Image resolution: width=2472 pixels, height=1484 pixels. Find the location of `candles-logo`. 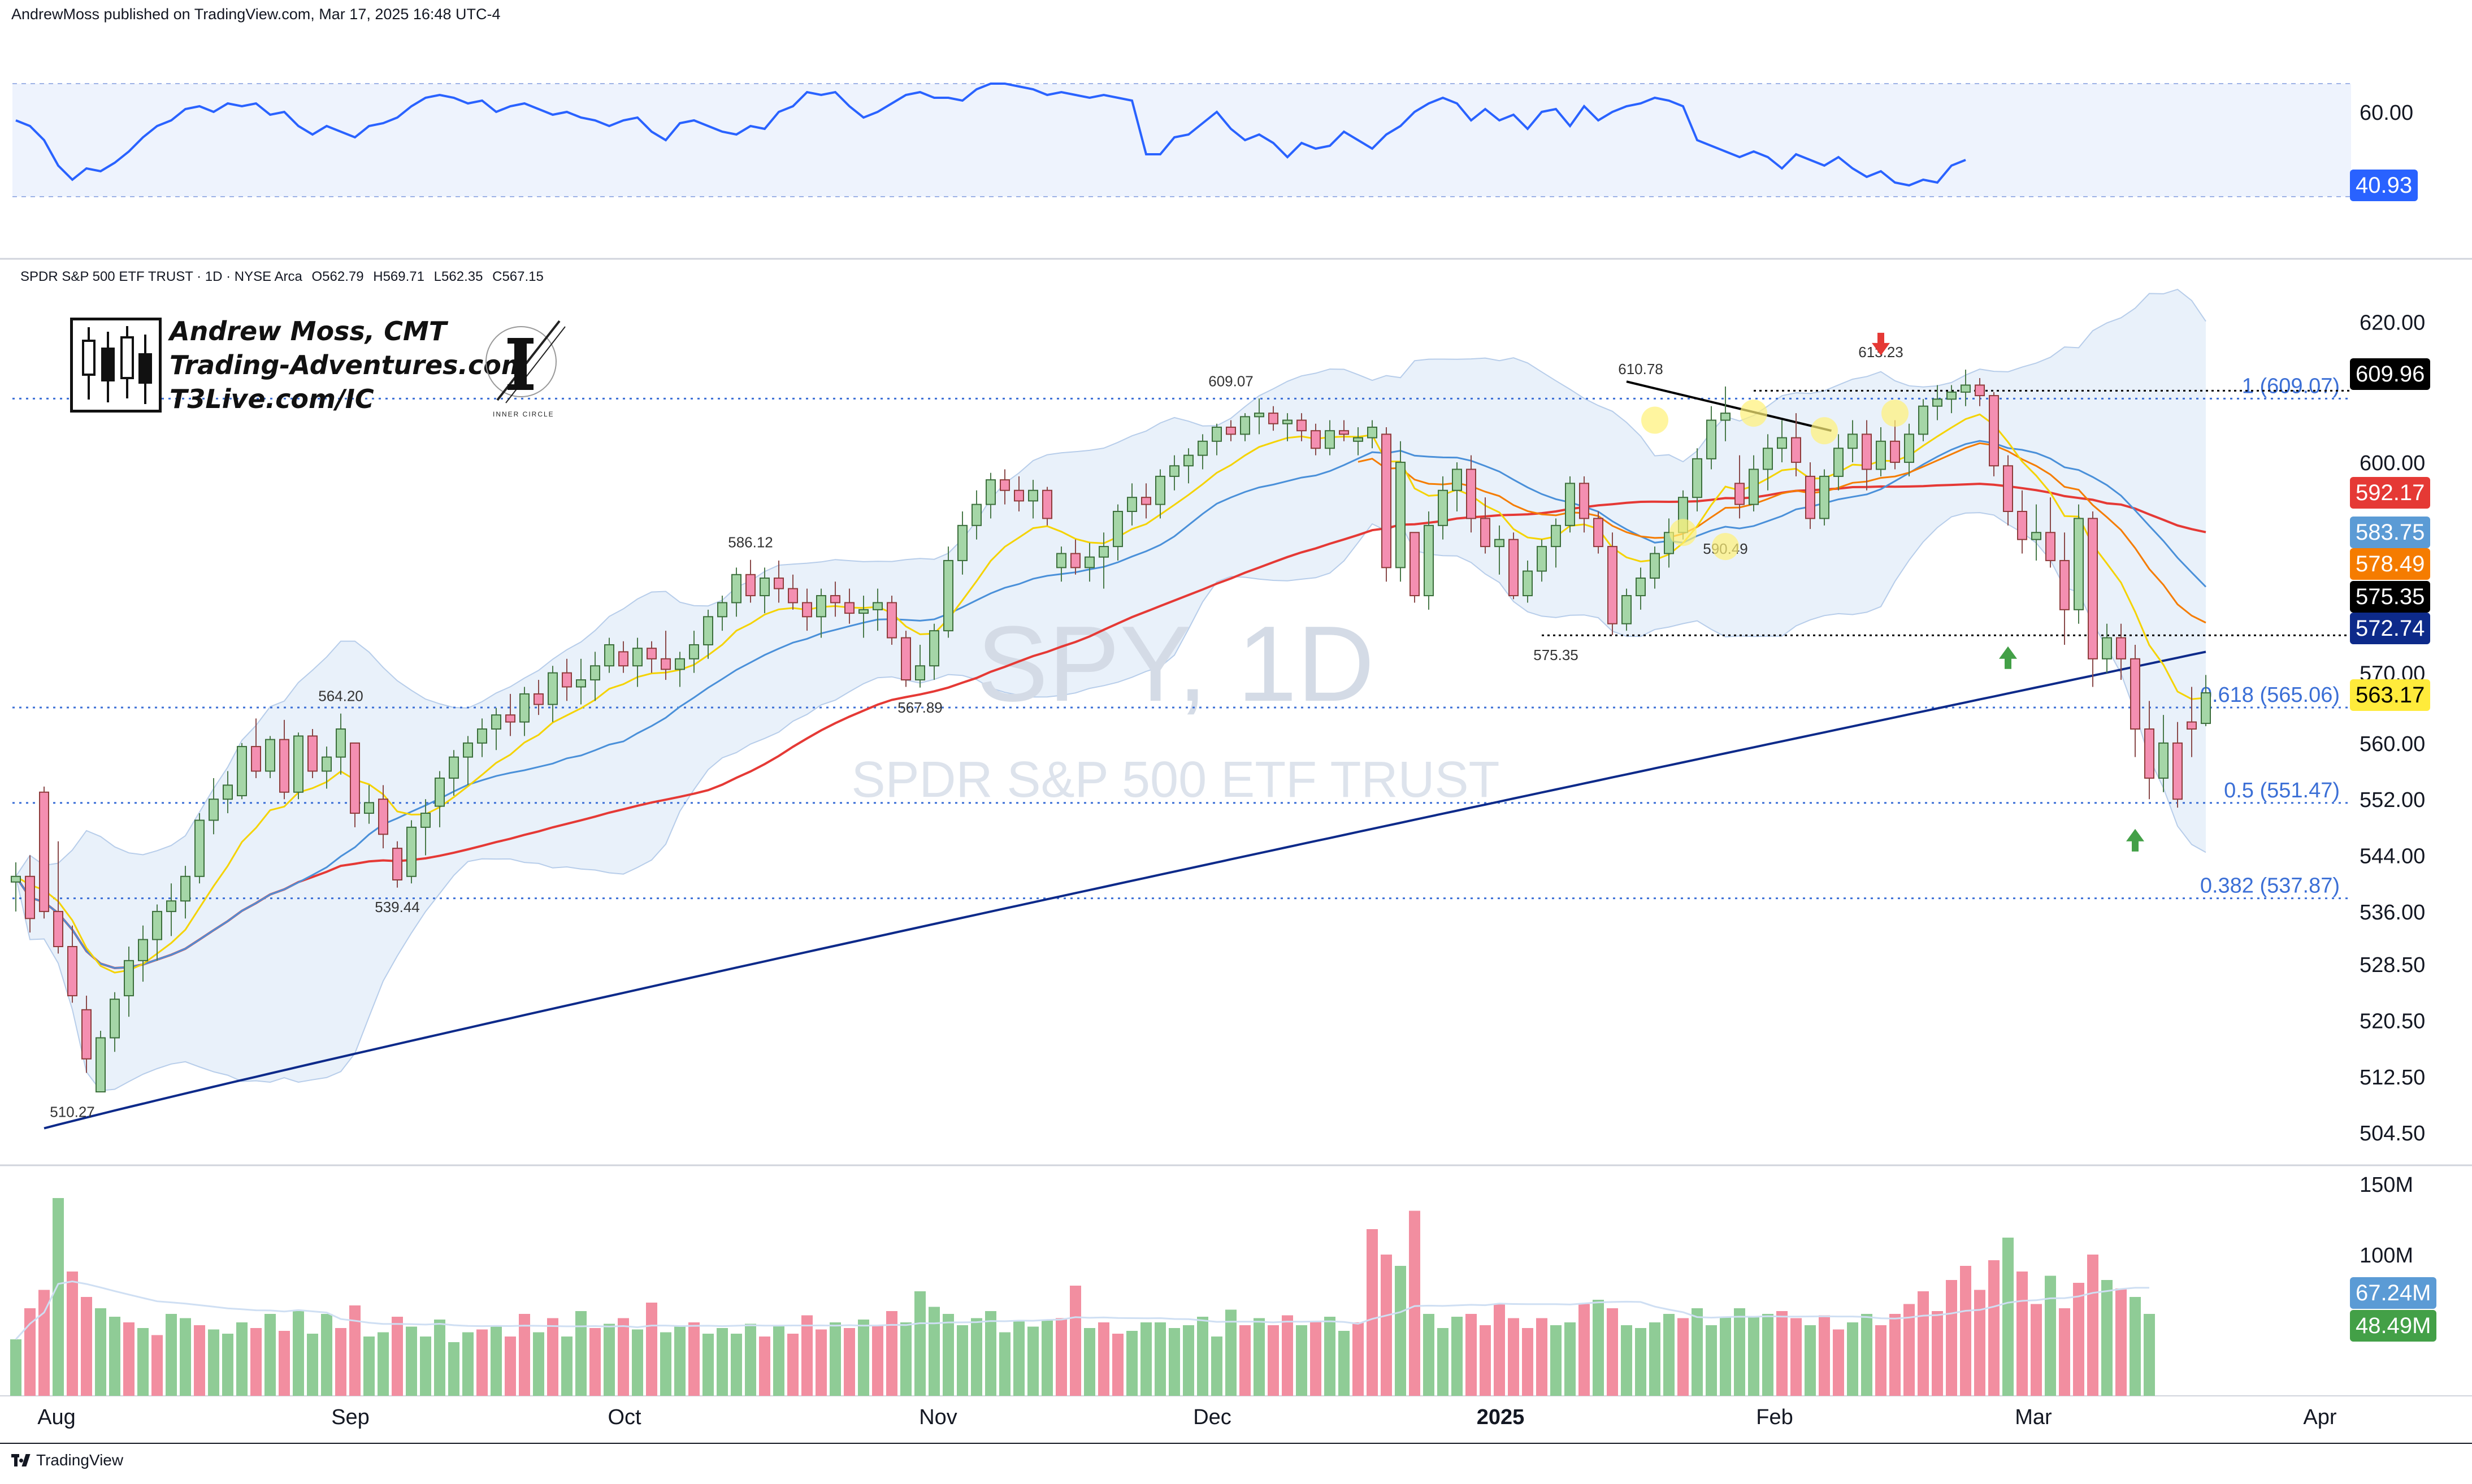

candles-logo is located at coordinates (116, 366).